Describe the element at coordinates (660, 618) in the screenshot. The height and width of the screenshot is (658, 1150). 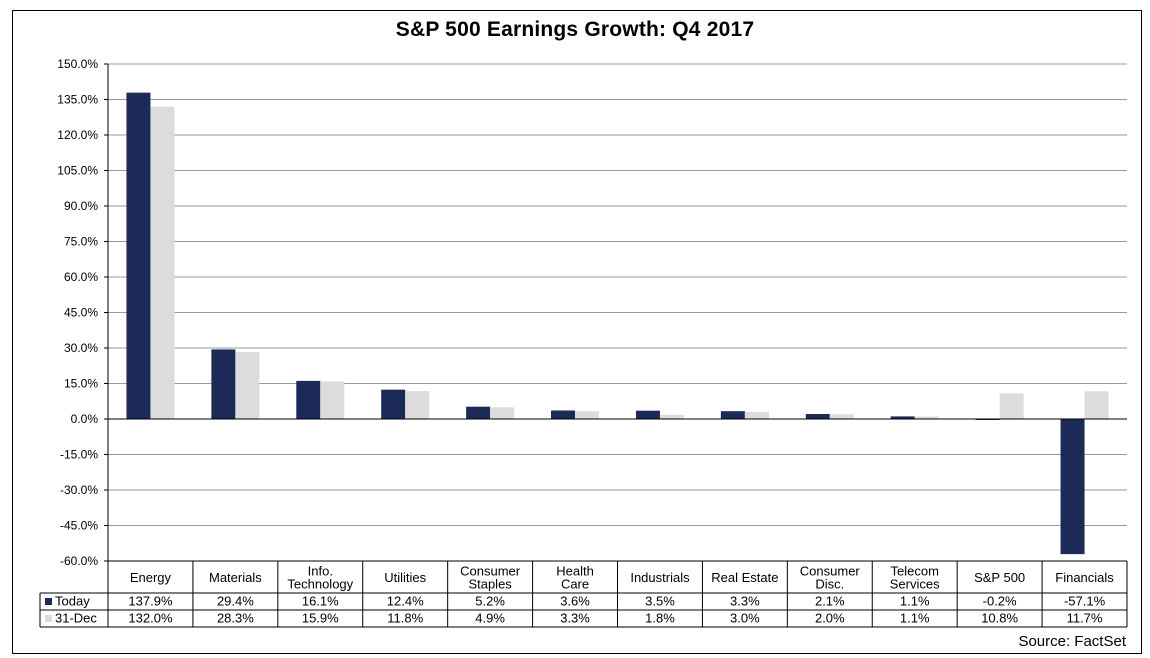
I see `data-label: 1.8%` at that location.